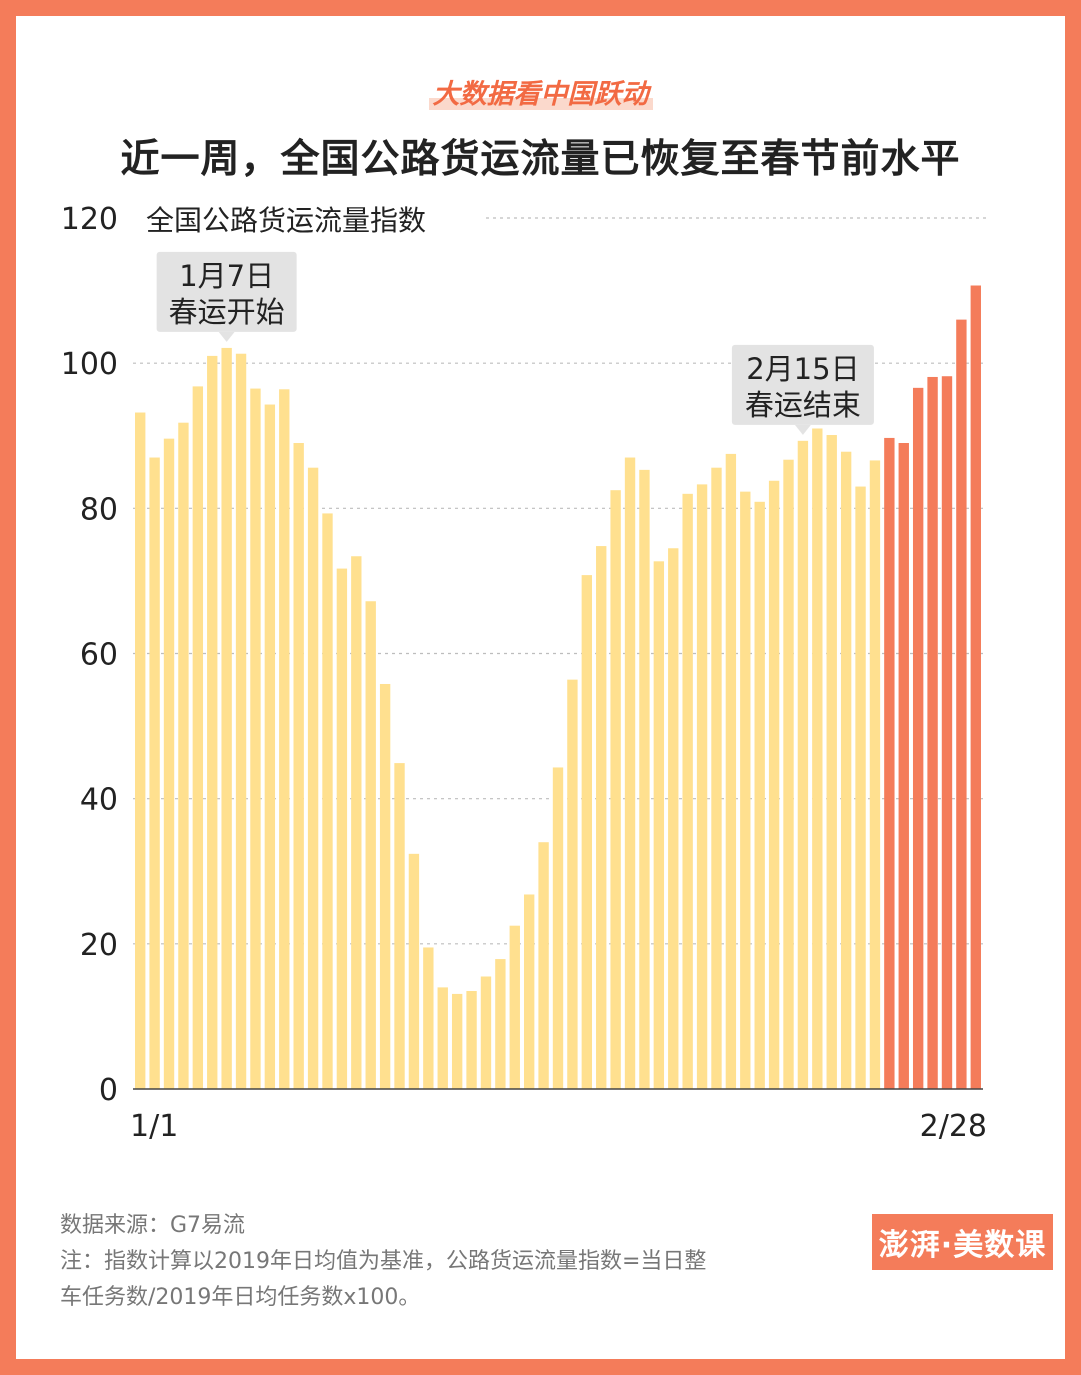  Describe the element at coordinates (89, 364) in the screenshot. I see `y-tick-label: 100` at that location.